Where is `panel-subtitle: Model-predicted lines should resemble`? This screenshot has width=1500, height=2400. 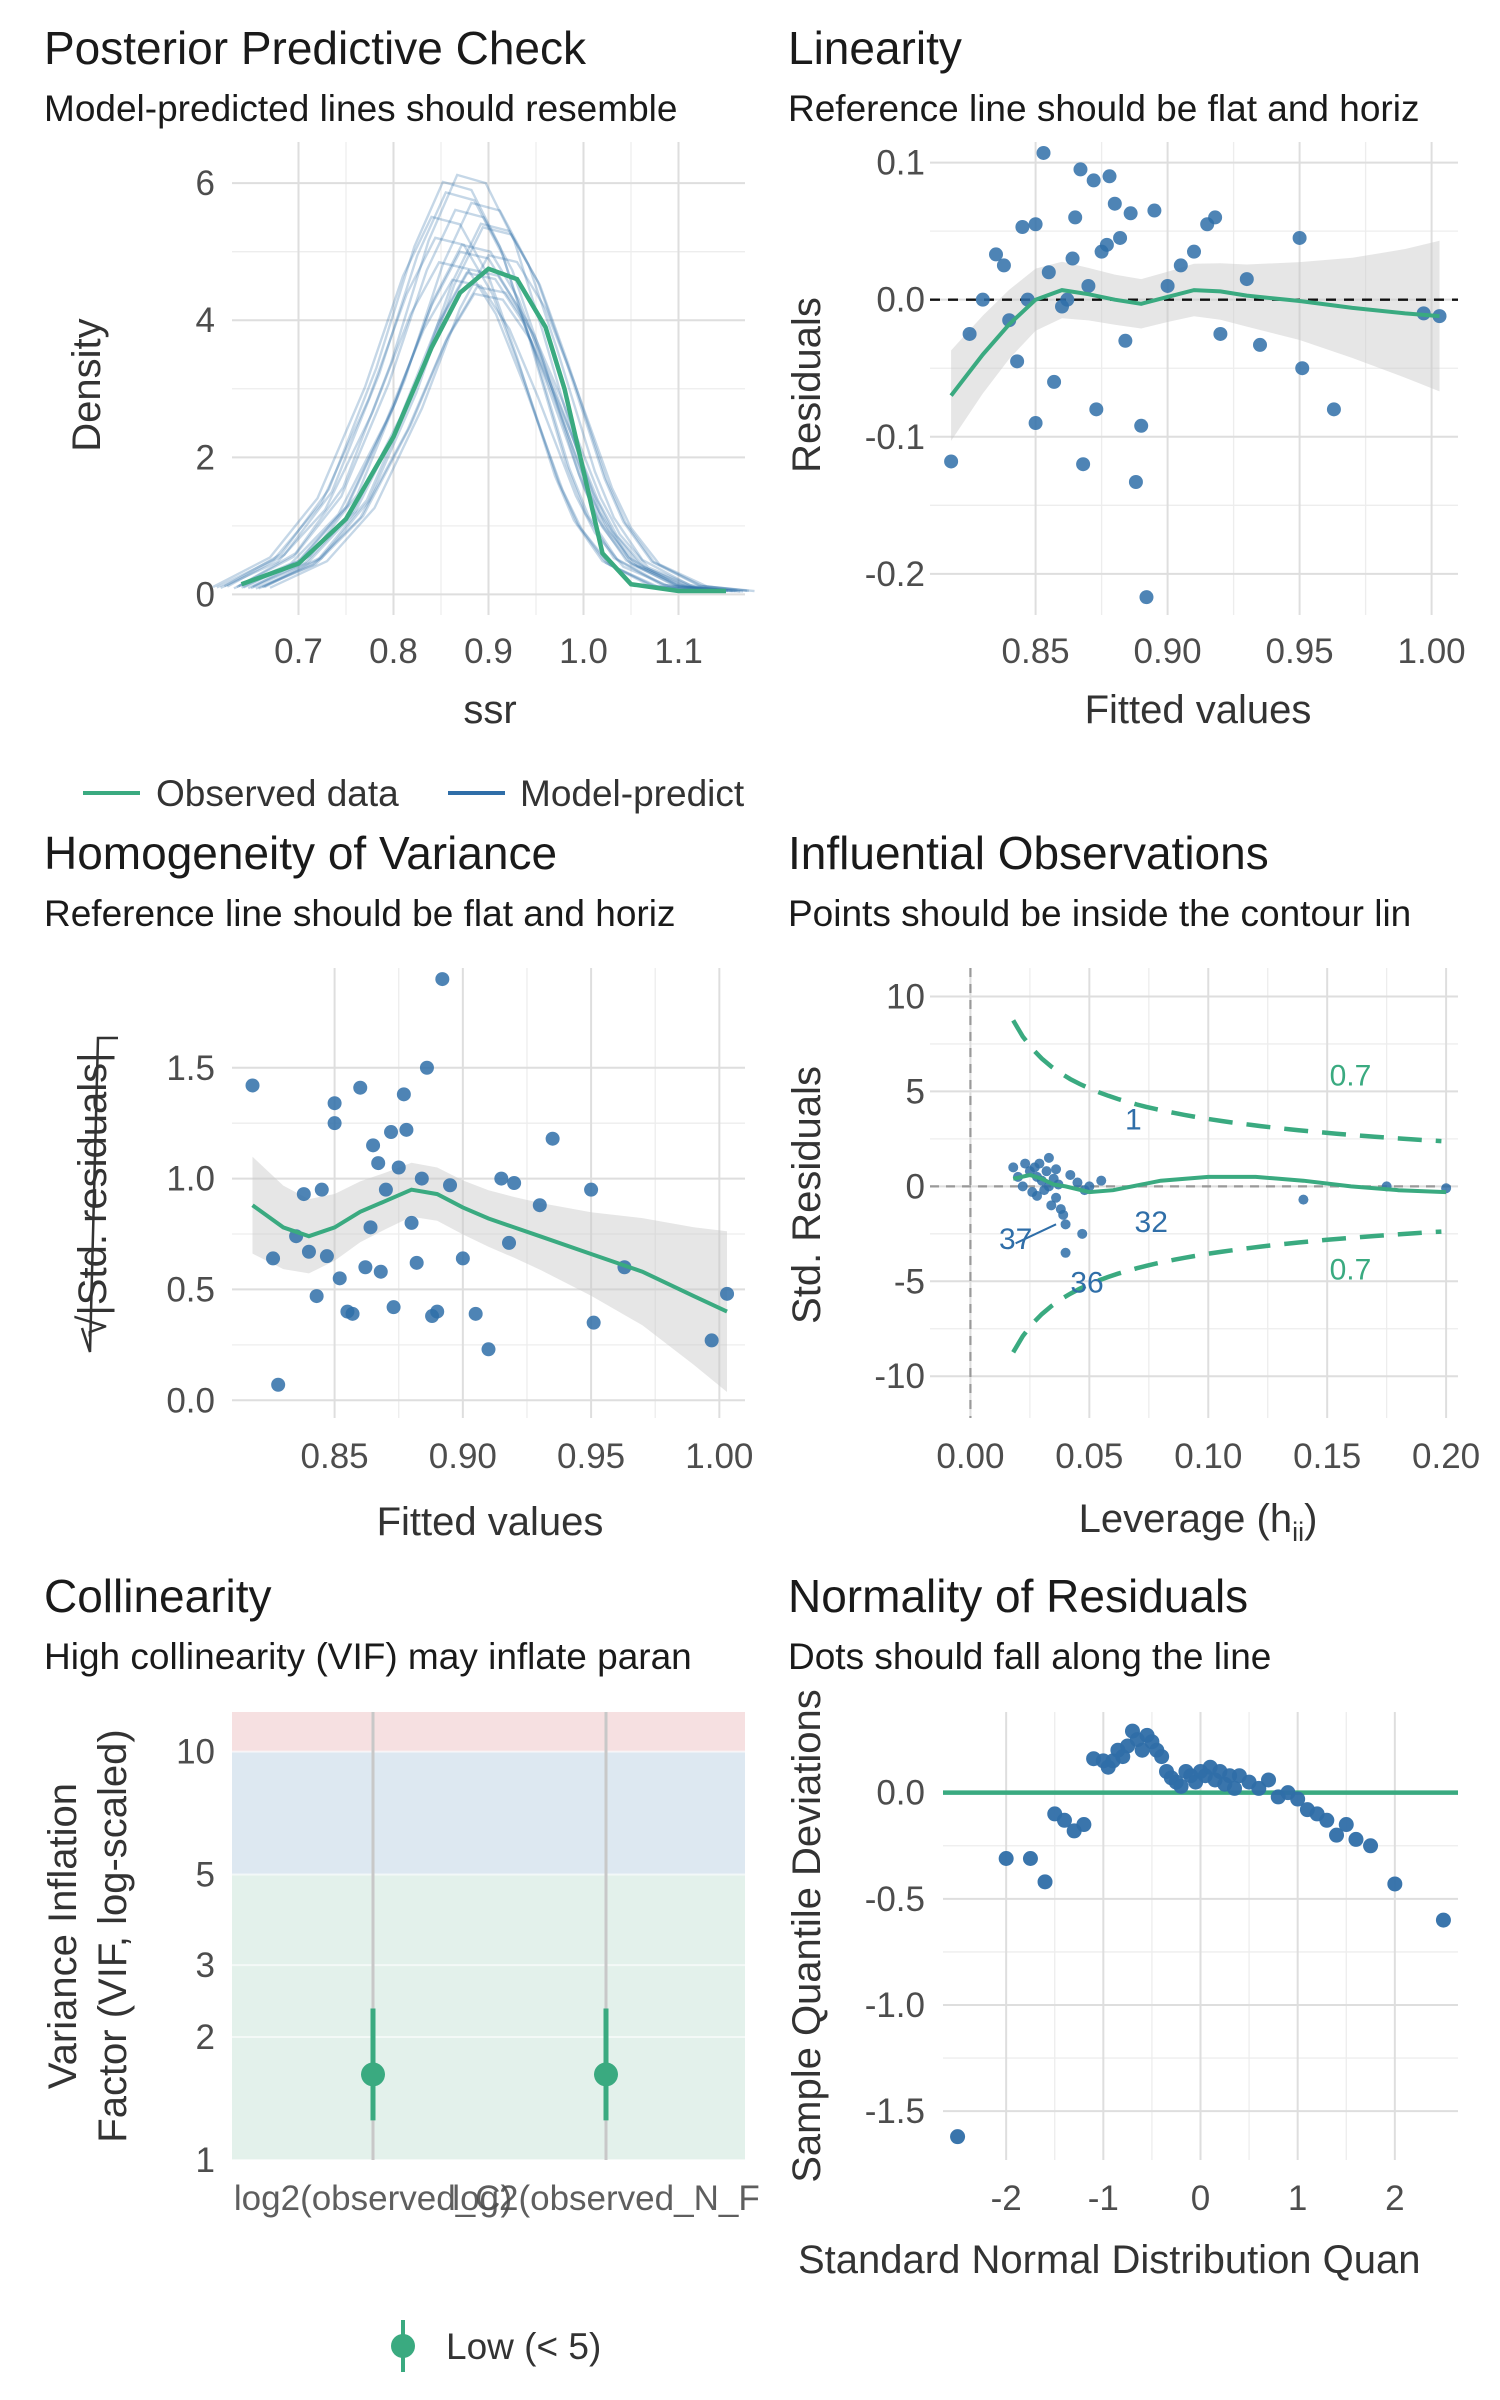 panel-subtitle: Model-predicted lines should resemble is located at coordinates (360, 108).